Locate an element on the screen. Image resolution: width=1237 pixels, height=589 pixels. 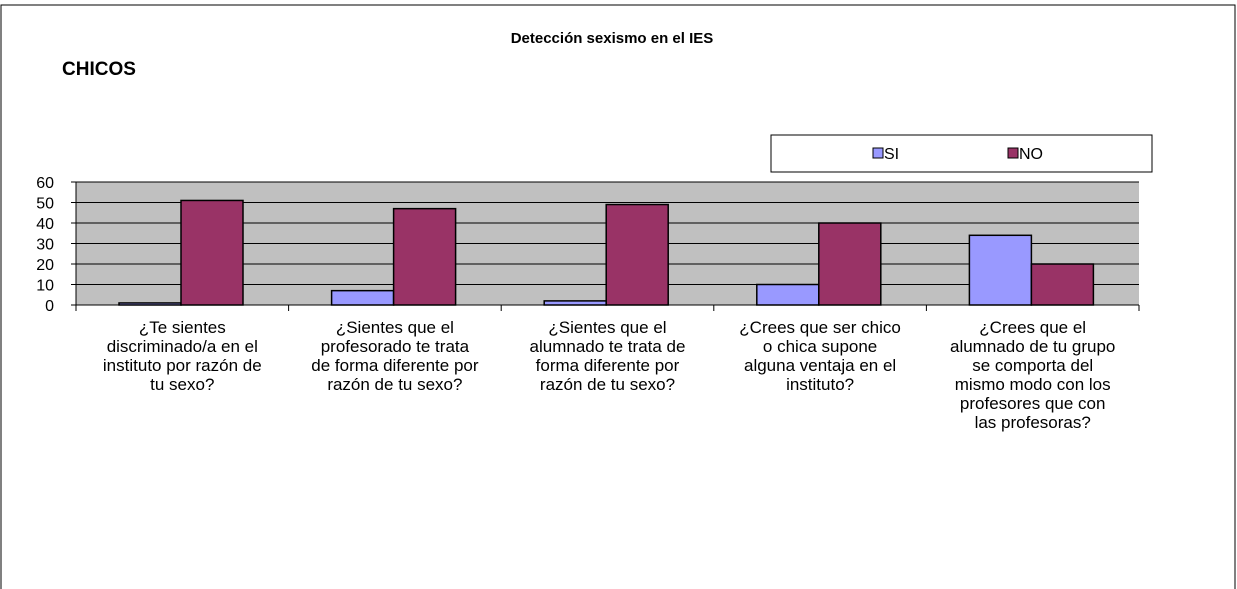
y-tick-label: 30 is located at coordinates (45, 245).